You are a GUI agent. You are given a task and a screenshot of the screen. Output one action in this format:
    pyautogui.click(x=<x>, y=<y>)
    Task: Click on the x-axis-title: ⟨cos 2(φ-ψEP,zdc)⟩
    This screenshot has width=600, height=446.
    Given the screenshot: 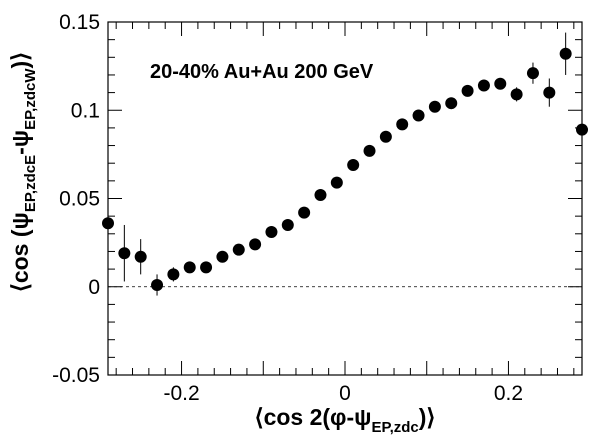 What is the action you would take?
    pyautogui.click(x=345, y=420)
    